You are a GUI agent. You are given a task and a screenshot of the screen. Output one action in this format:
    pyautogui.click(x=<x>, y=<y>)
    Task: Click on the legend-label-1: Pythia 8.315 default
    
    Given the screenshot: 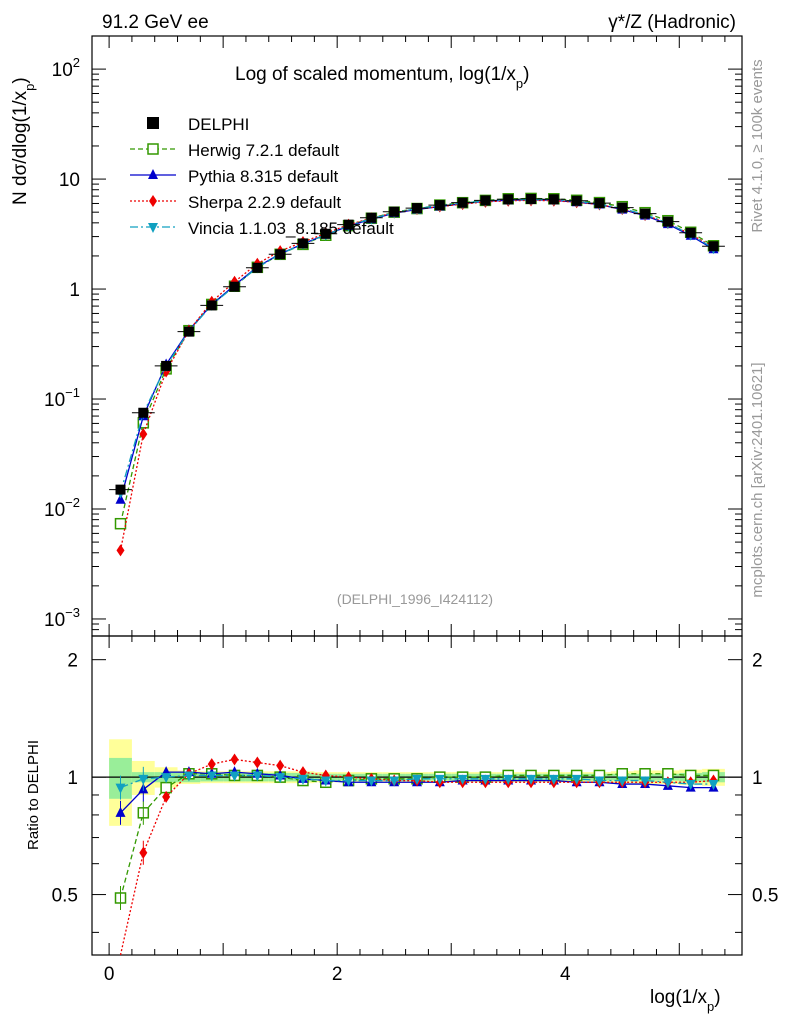 What is the action you would take?
    pyautogui.click(x=263, y=176)
    